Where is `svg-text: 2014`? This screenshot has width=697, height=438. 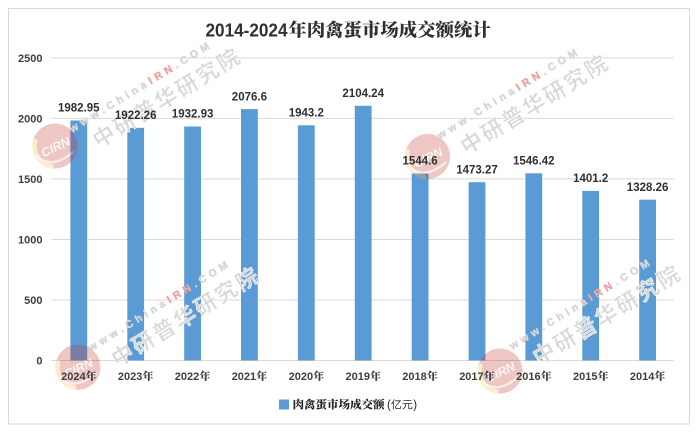 svg-text: 2014 is located at coordinates (642, 377).